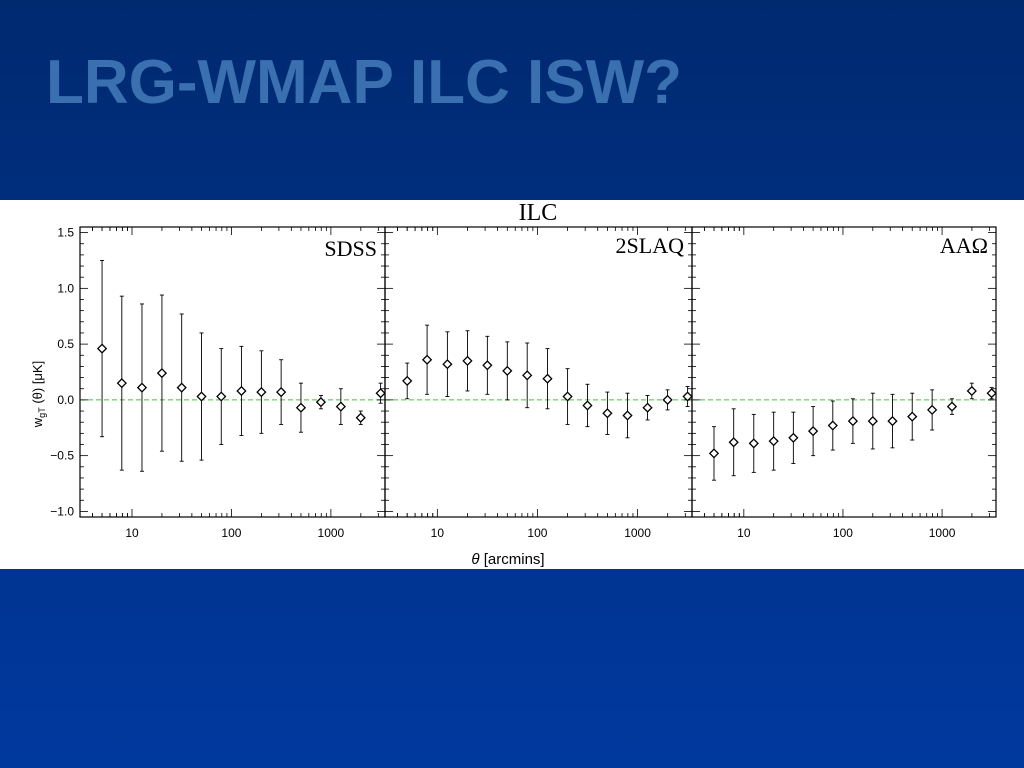 The width and height of the screenshot is (1024, 768). What do you see at coordinates (65, 233) in the screenshot?
I see `y-tick-label: 1.5` at bounding box center [65, 233].